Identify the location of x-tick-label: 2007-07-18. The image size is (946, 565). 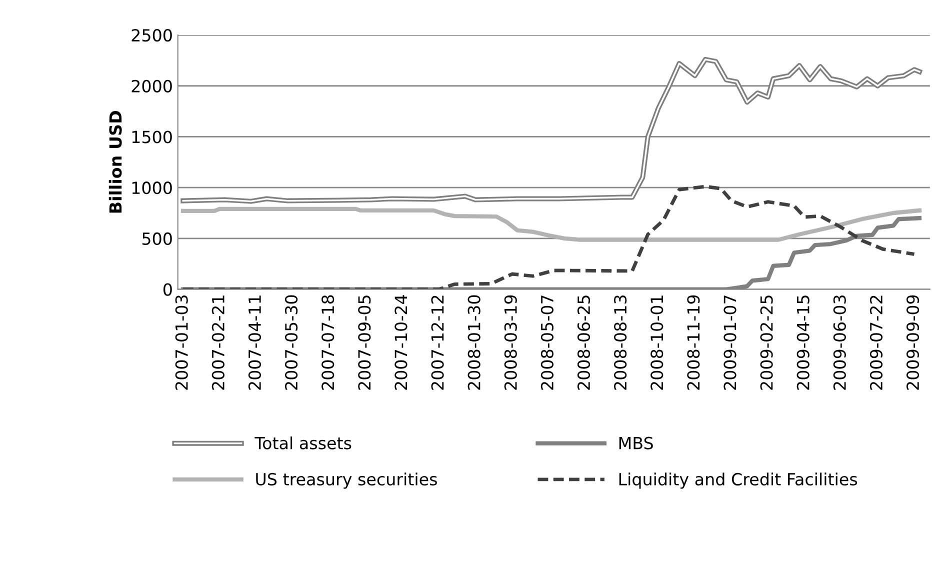
(328, 342).